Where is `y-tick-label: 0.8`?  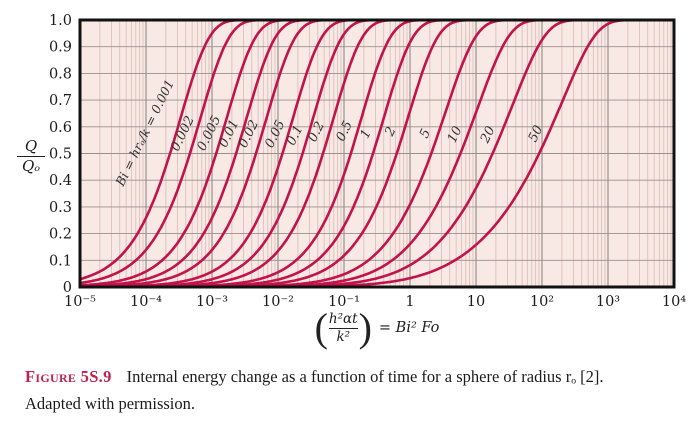
y-tick-label: 0.8 is located at coordinates (60, 74).